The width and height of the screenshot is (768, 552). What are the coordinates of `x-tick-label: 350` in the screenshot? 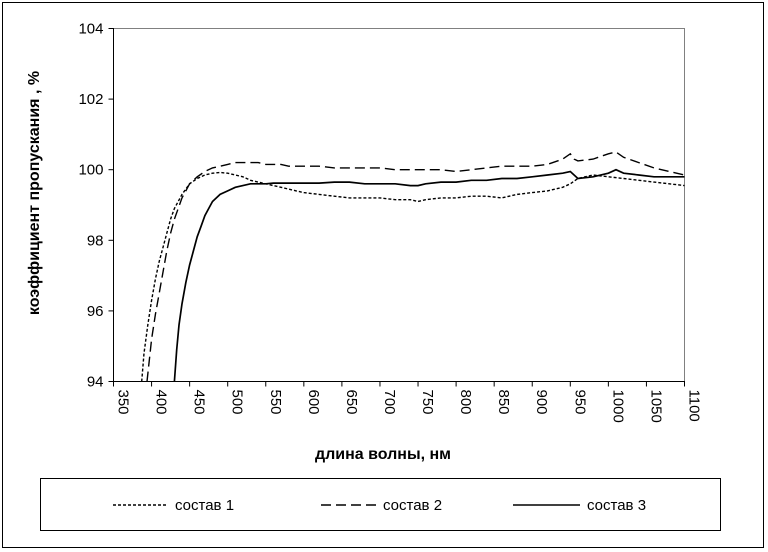 It's located at (123, 402).